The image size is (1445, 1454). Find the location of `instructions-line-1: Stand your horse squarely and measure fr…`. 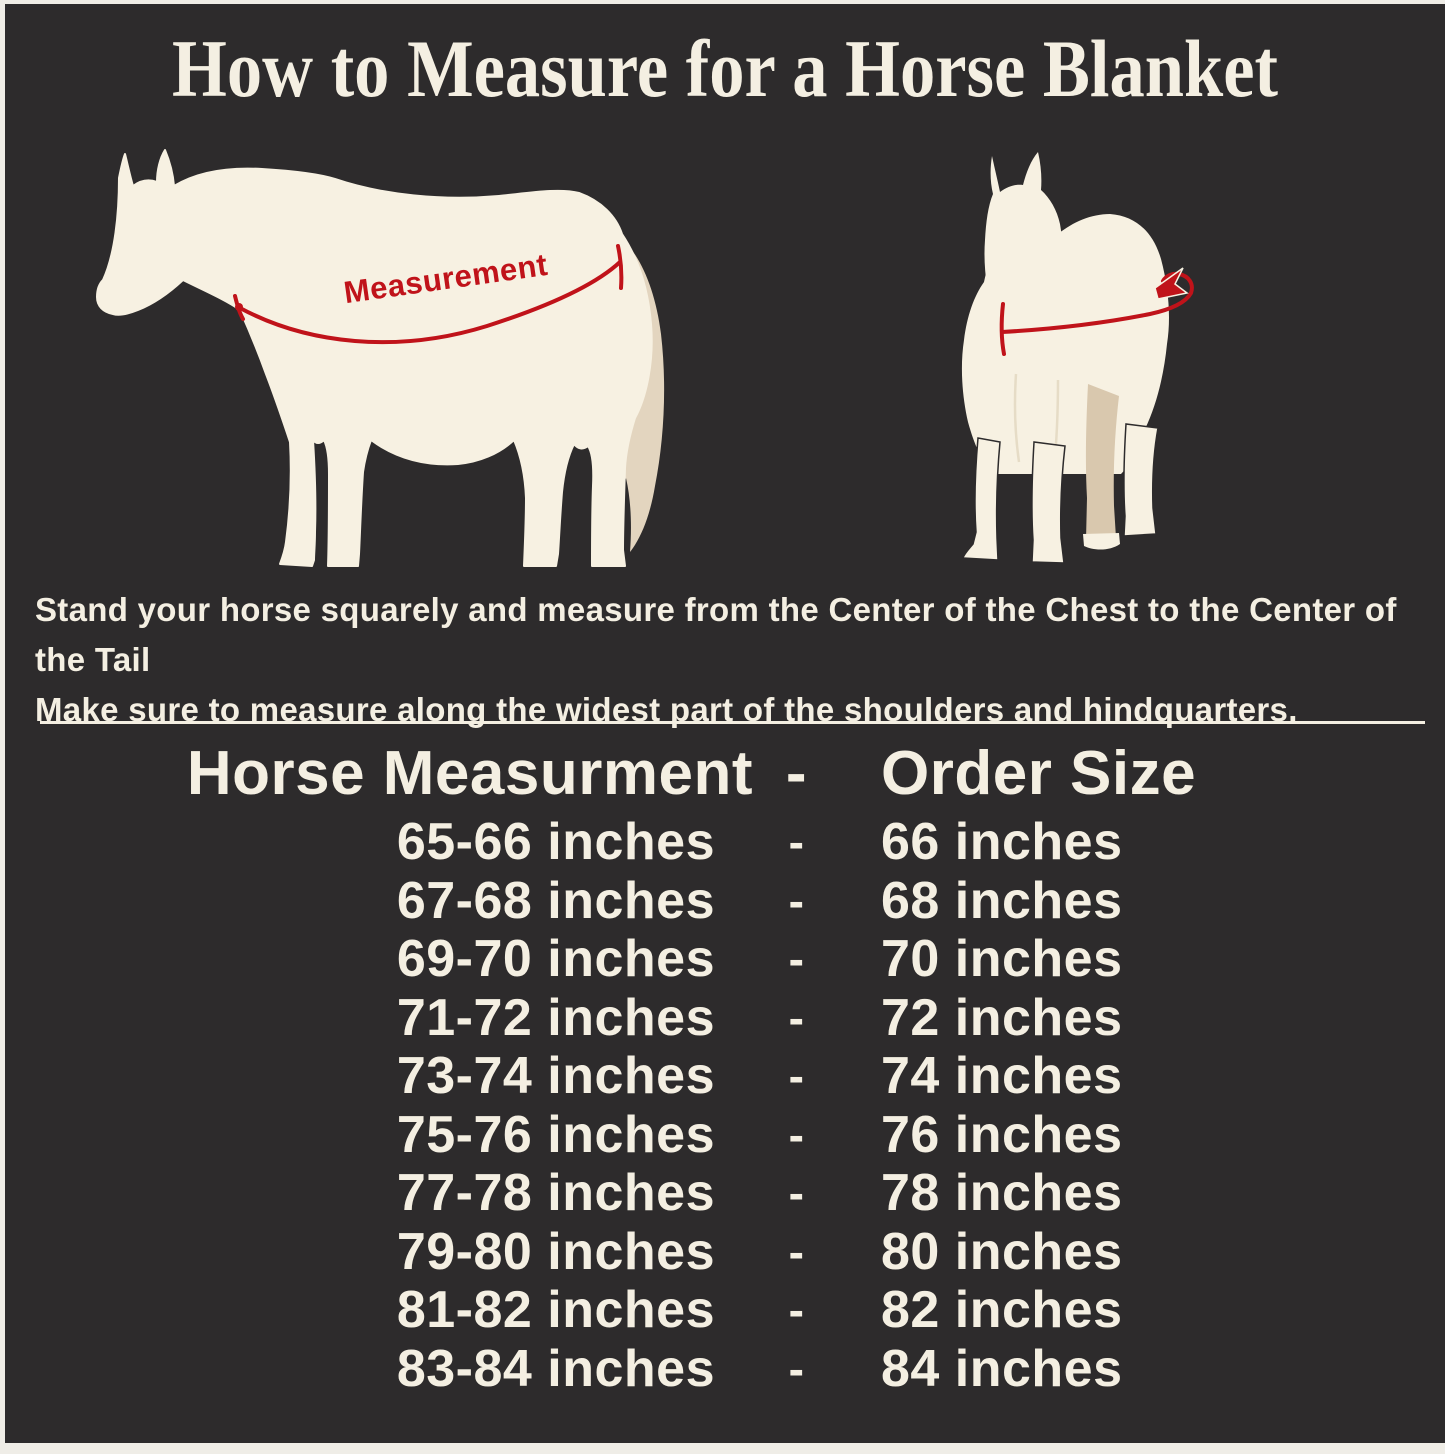

instructions-line-1: Stand your horse squarely and measure fr… is located at coordinates (716, 634).